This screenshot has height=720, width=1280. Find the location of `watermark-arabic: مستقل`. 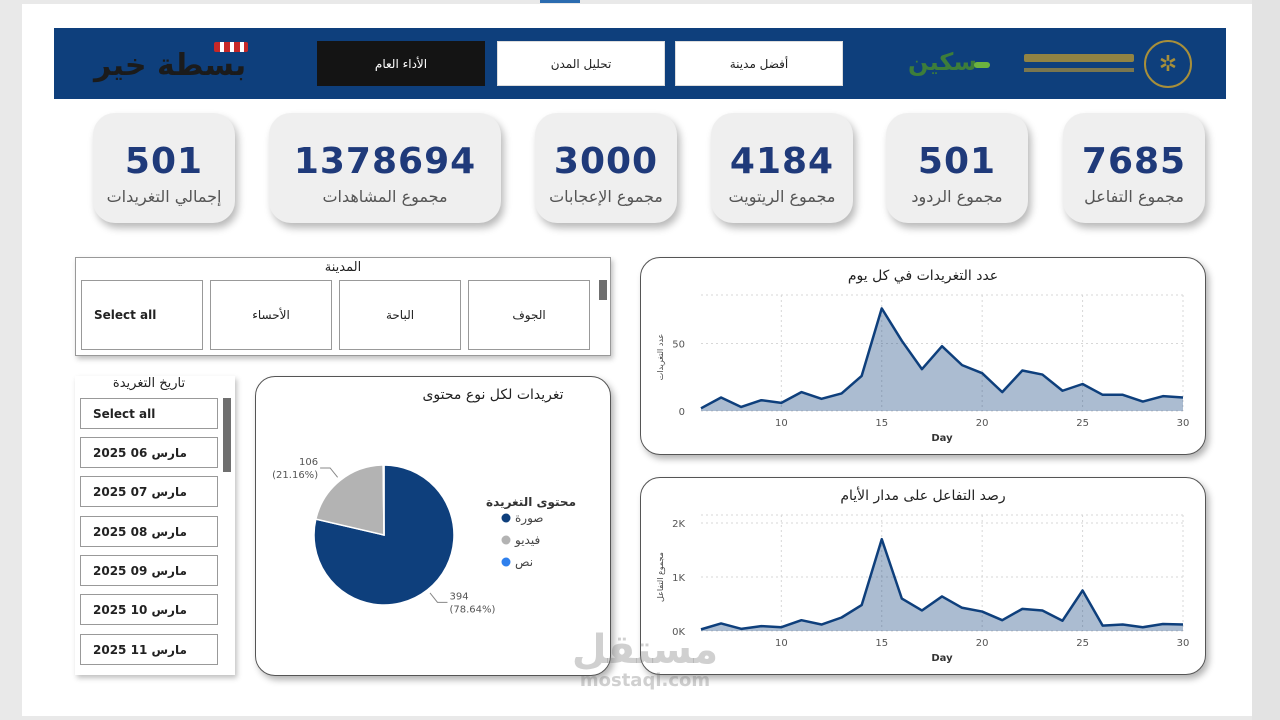

watermark-arabic: مستقل is located at coordinates (645, 650).